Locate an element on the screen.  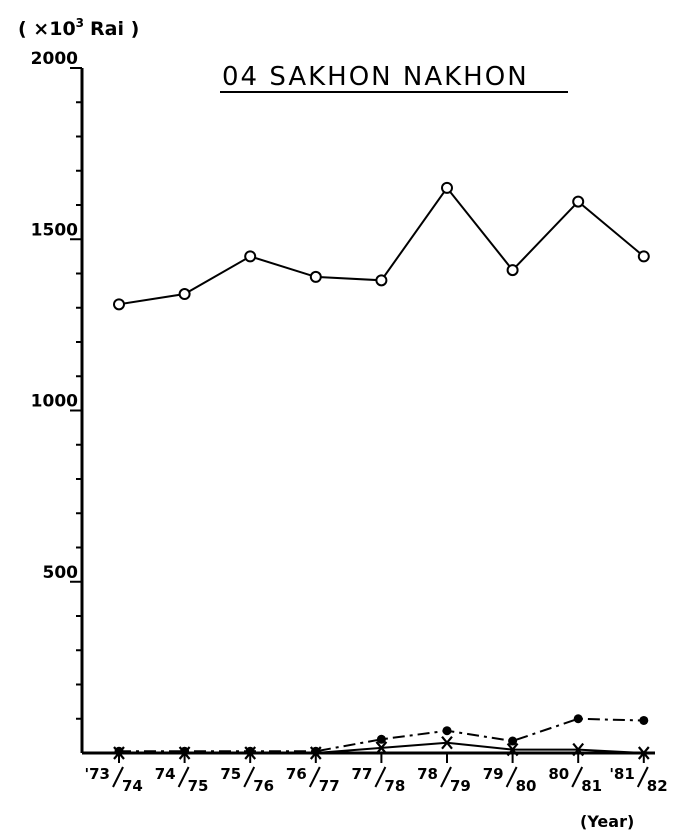
x-tick-label-bottom: 76 is located at coordinates (263, 786).